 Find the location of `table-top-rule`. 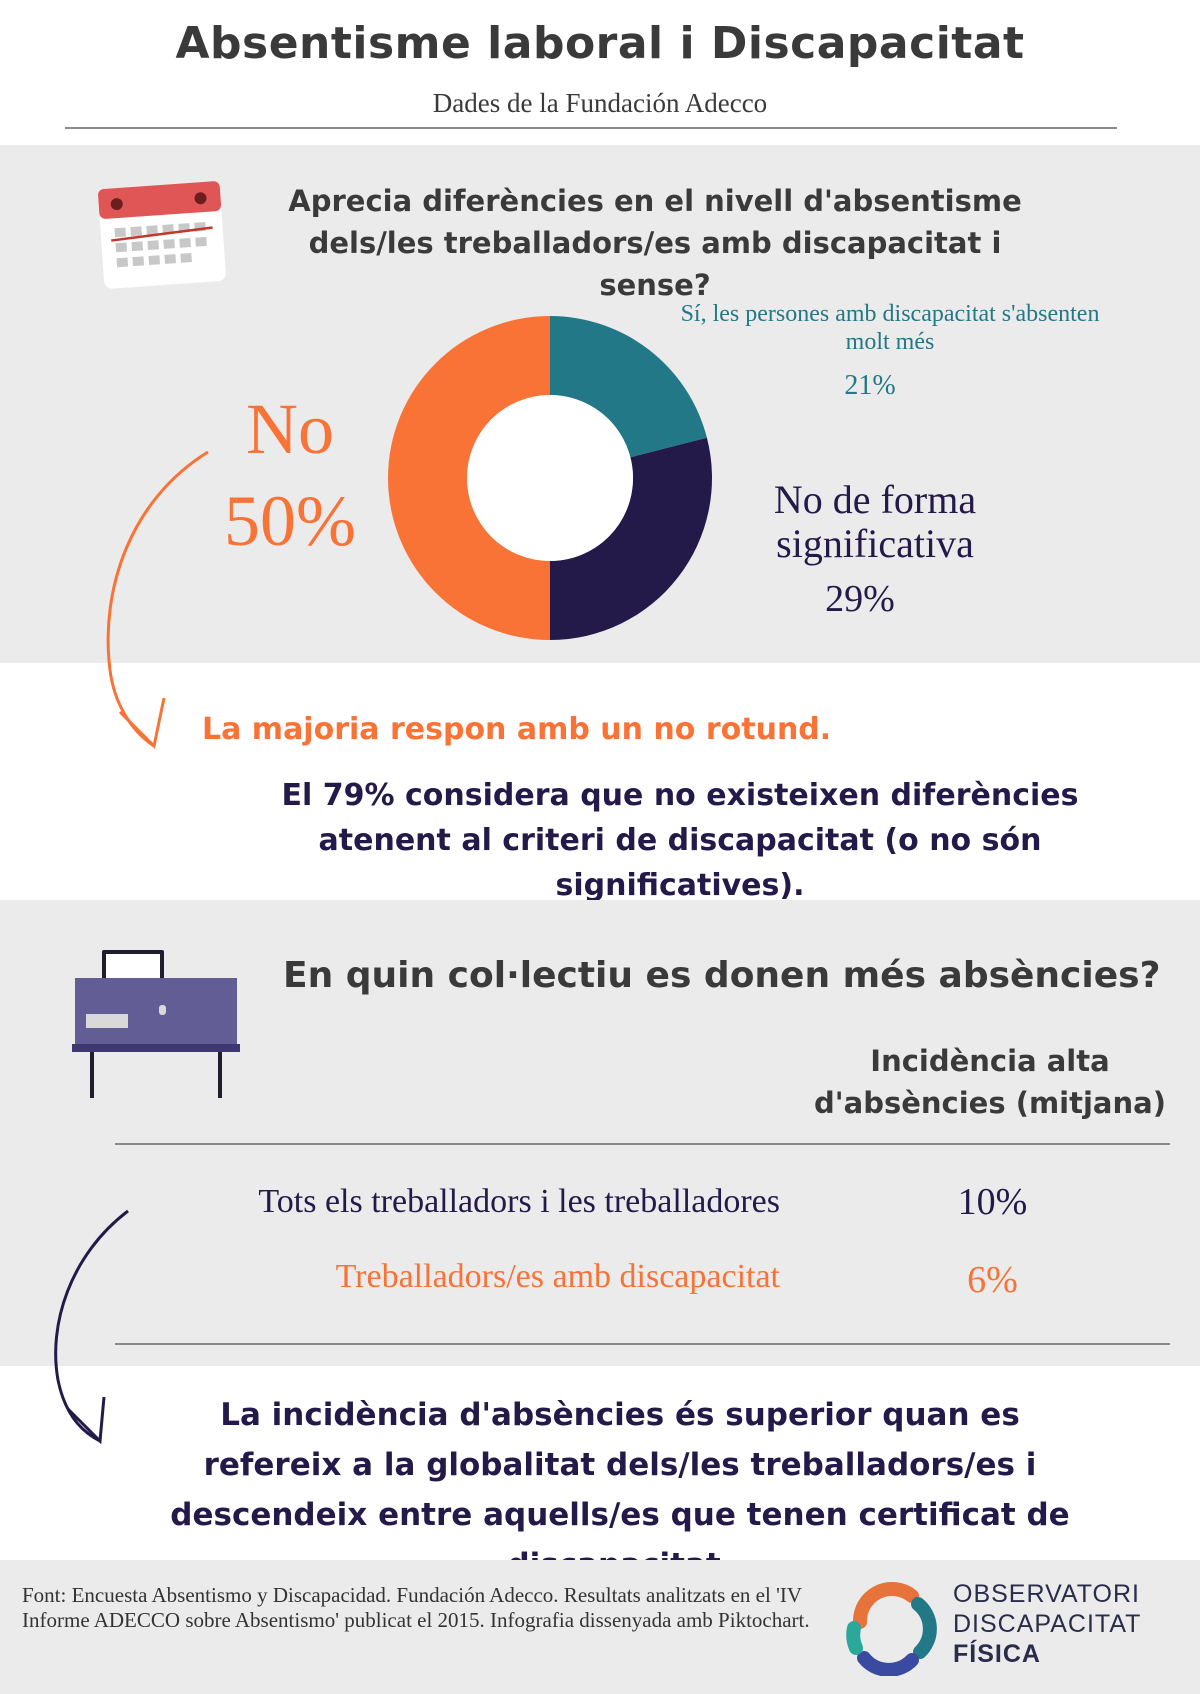

table-top-rule is located at coordinates (642, 1144).